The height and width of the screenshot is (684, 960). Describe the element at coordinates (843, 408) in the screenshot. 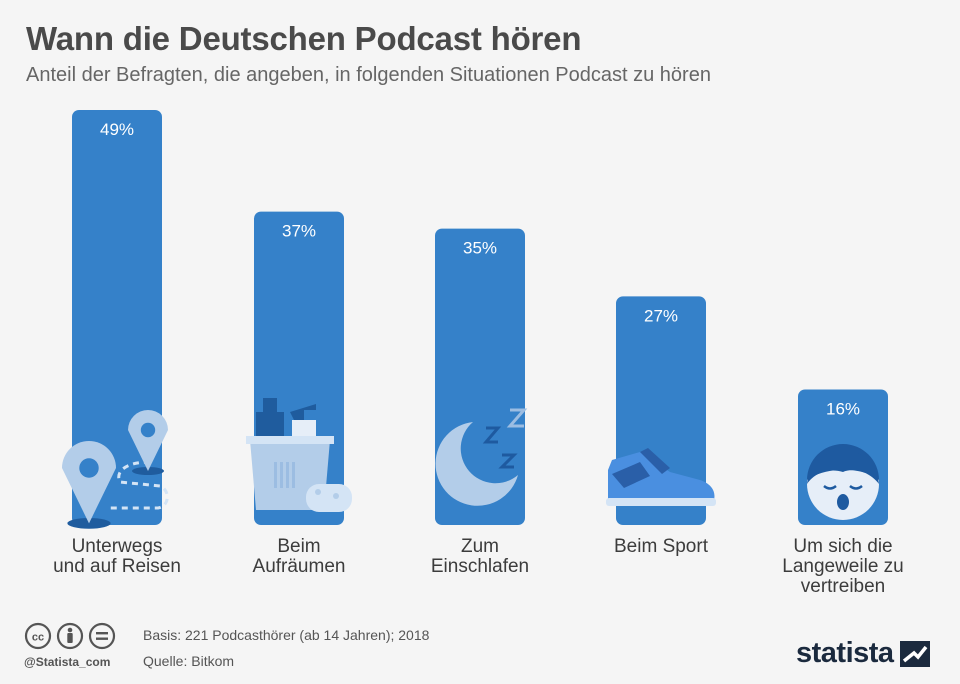

I see `value-label: 16%` at that location.